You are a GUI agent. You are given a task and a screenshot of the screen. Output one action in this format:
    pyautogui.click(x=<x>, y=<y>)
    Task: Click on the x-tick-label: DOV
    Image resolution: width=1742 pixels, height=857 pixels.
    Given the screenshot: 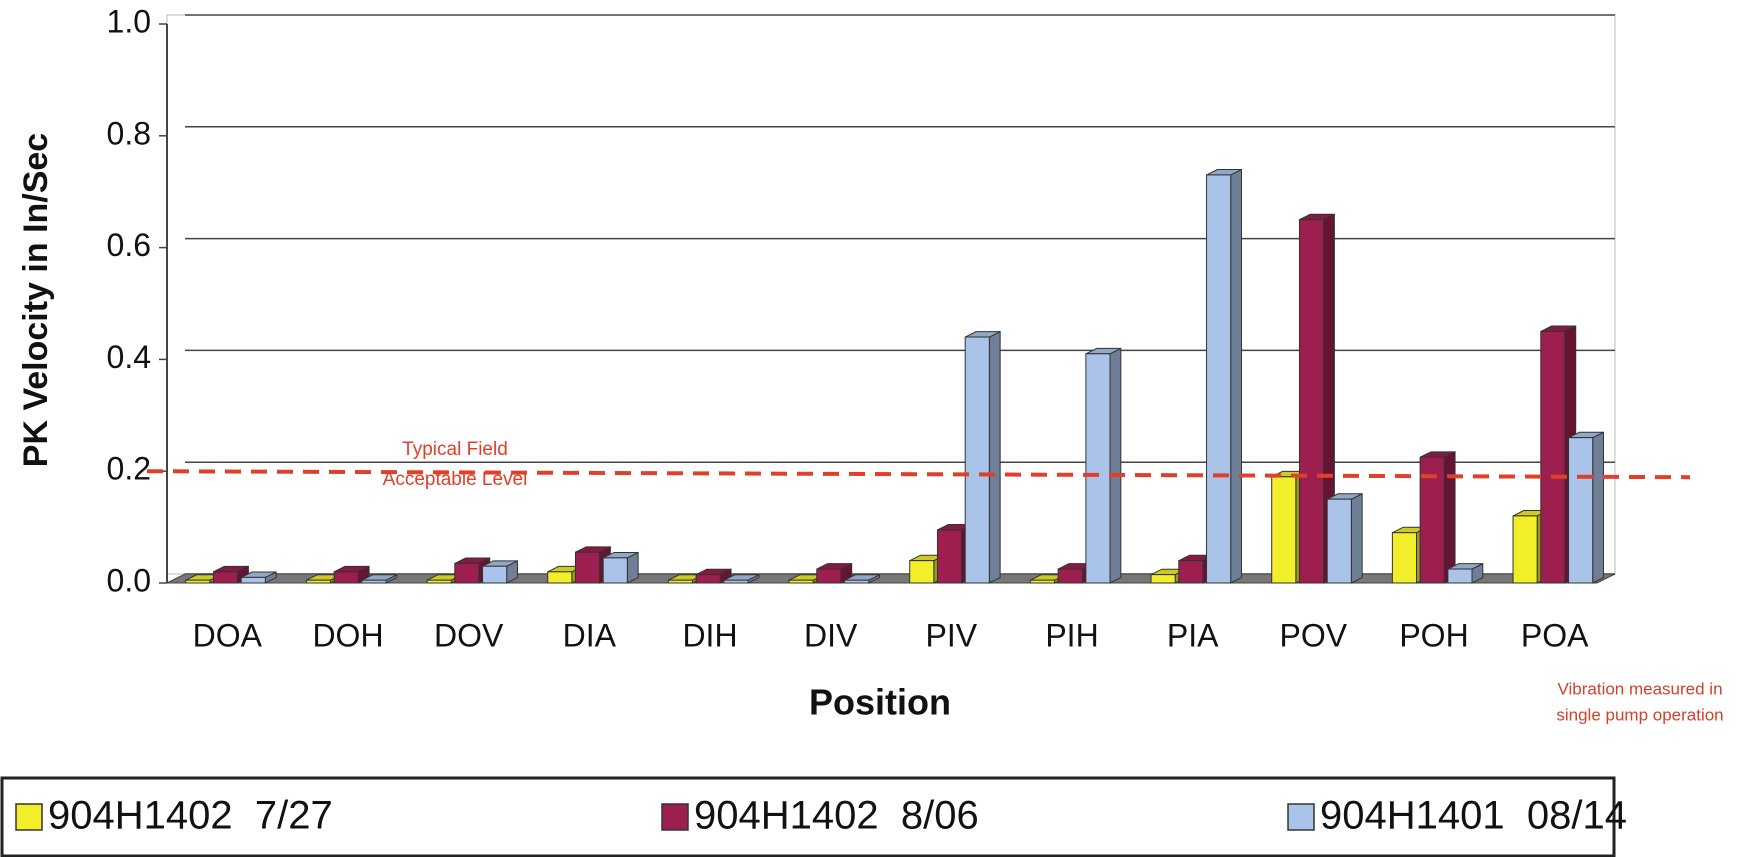 What is the action you would take?
    pyautogui.click(x=469, y=635)
    